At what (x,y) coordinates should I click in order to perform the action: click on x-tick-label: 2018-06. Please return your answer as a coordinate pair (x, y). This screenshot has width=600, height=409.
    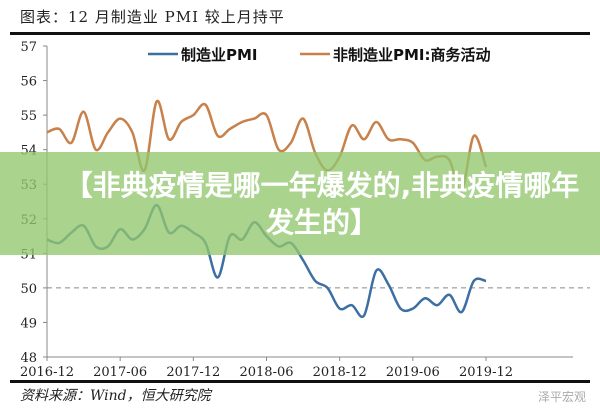
    Looking at the image, I should click on (266, 372).